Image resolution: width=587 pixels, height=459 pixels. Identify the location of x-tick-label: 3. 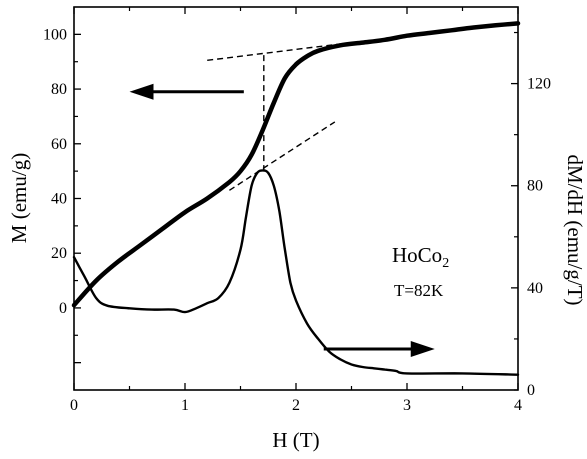
(407, 405).